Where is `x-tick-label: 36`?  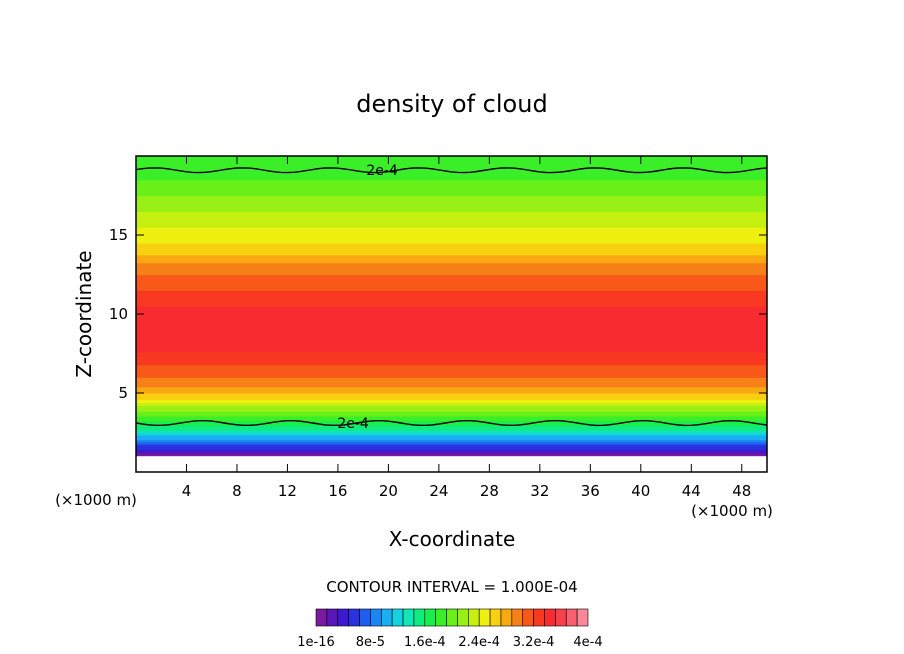 x-tick-label: 36 is located at coordinates (590, 491).